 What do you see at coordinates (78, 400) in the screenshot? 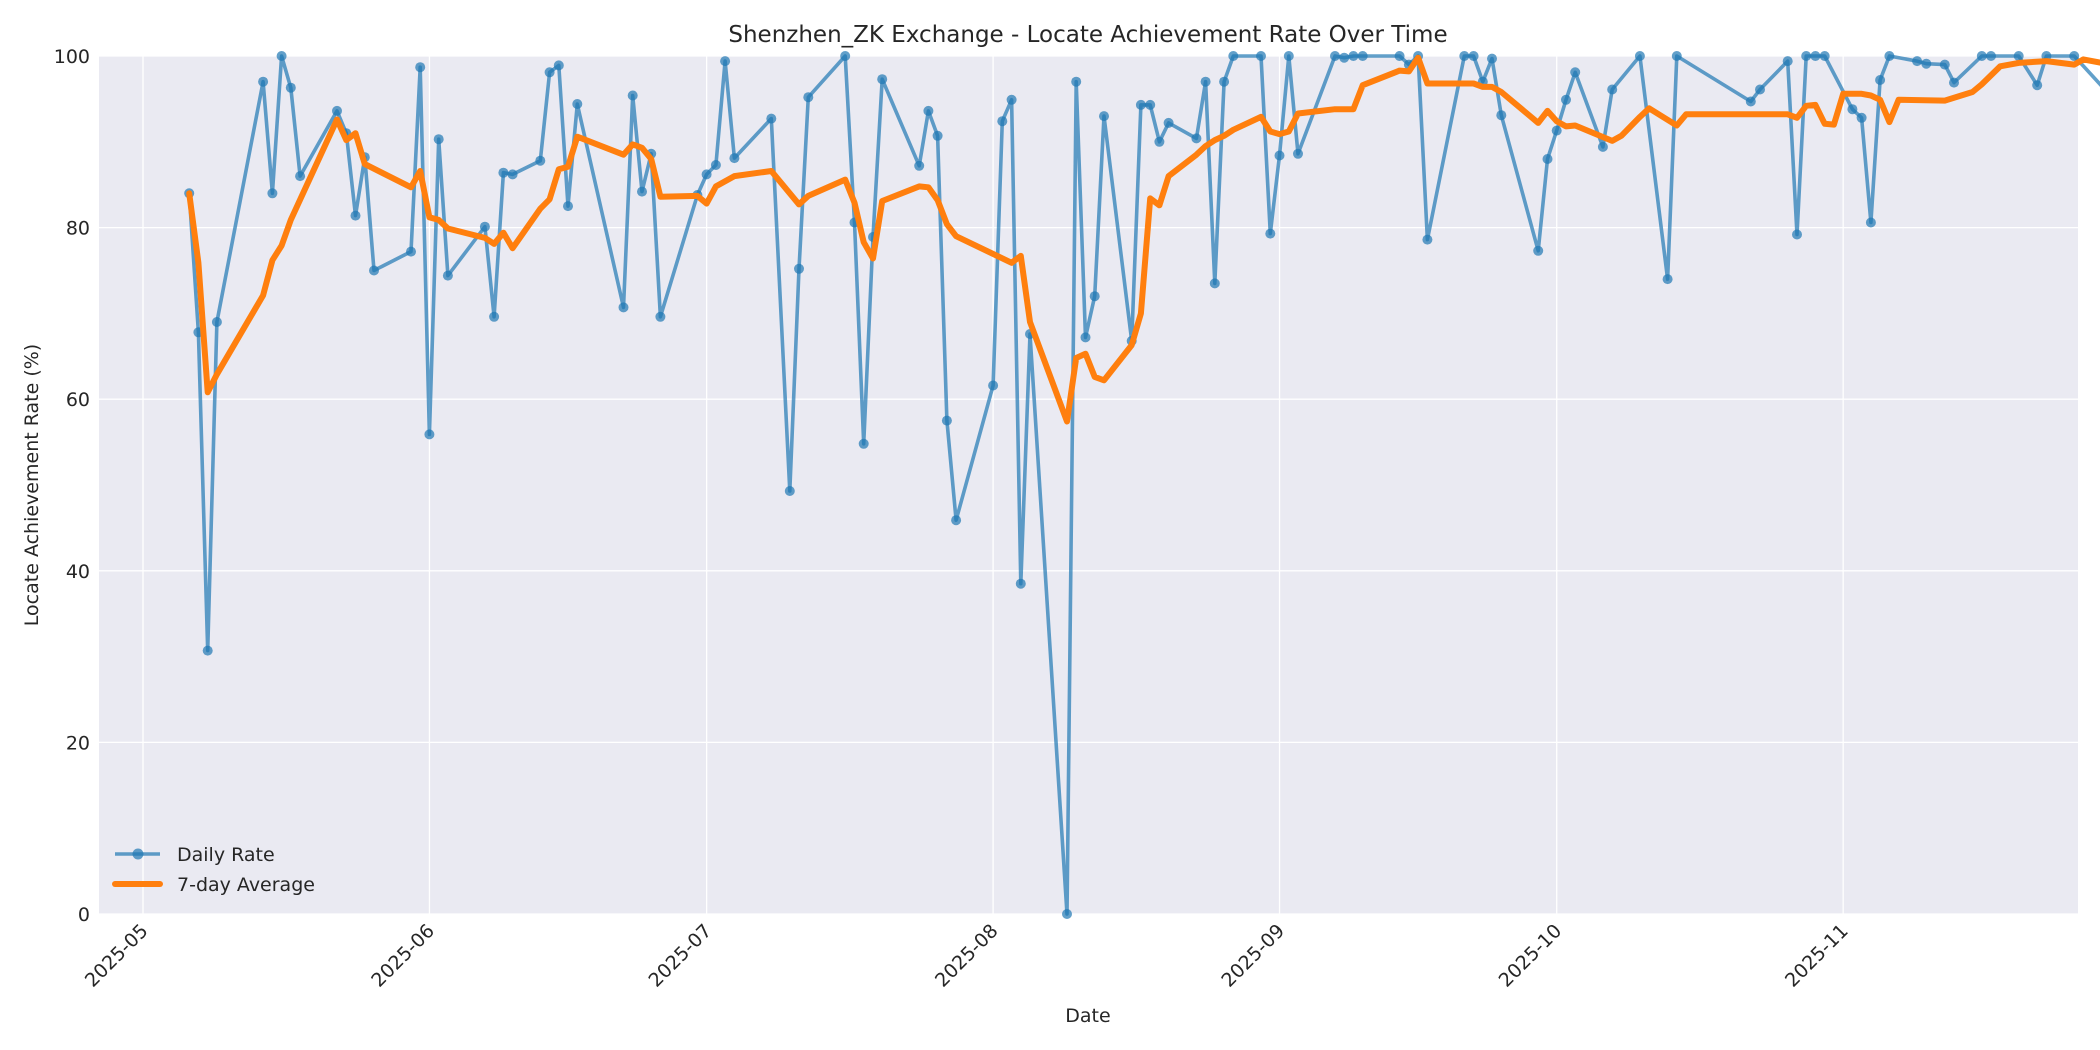
I see `y-tick-label: 60` at bounding box center [78, 400].